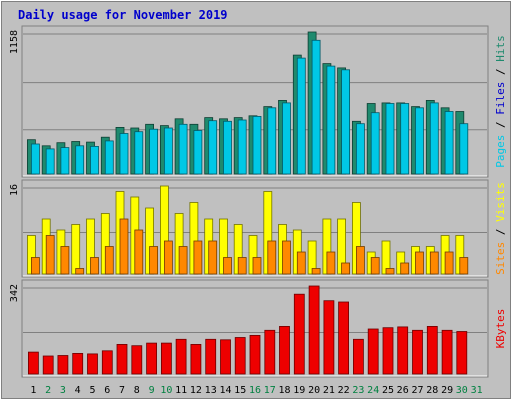 The image size is (512, 400). Describe the element at coordinates (270, 390) in the screenshot. I see `x-label-17: 17` at that location.